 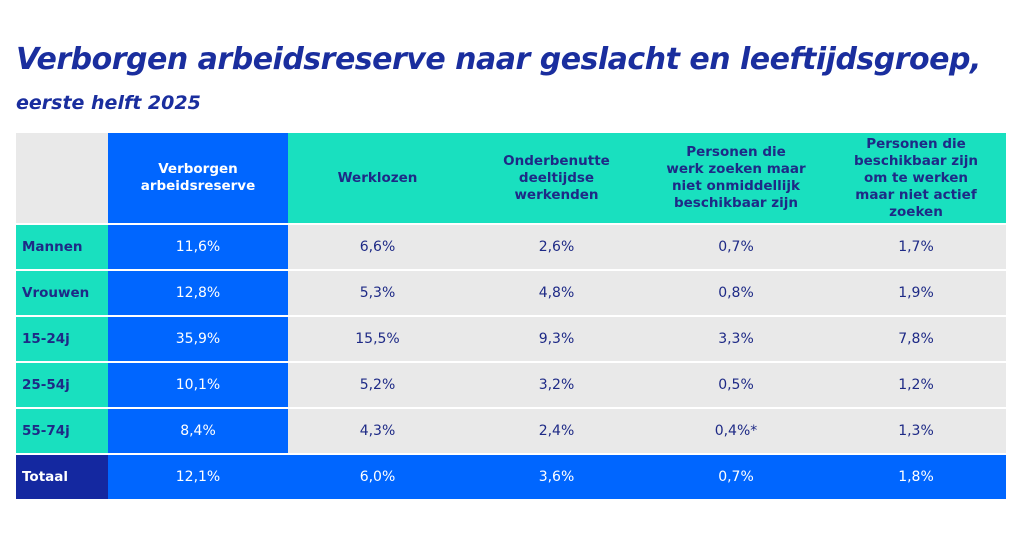 I want to click on table-row: Vrouwen 12,8% 5,3% 4,8% 0,8% 1,9%, so click(x=511, y=293).